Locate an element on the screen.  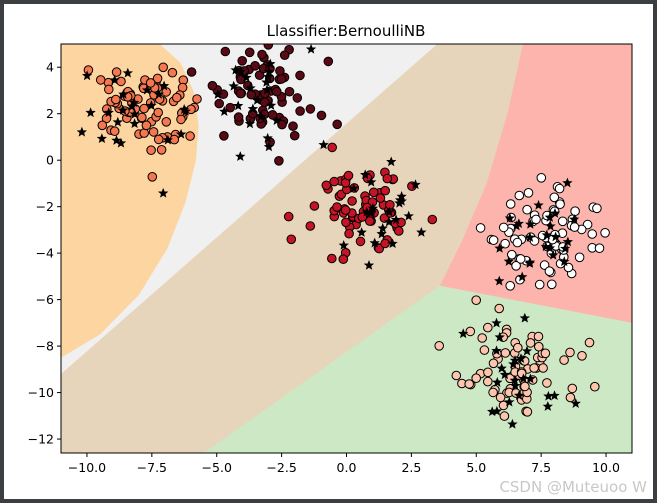
y-axis: 4 2 0 −2 −4 −6 −8 −10 −12 is located at coordinates (44, 253).